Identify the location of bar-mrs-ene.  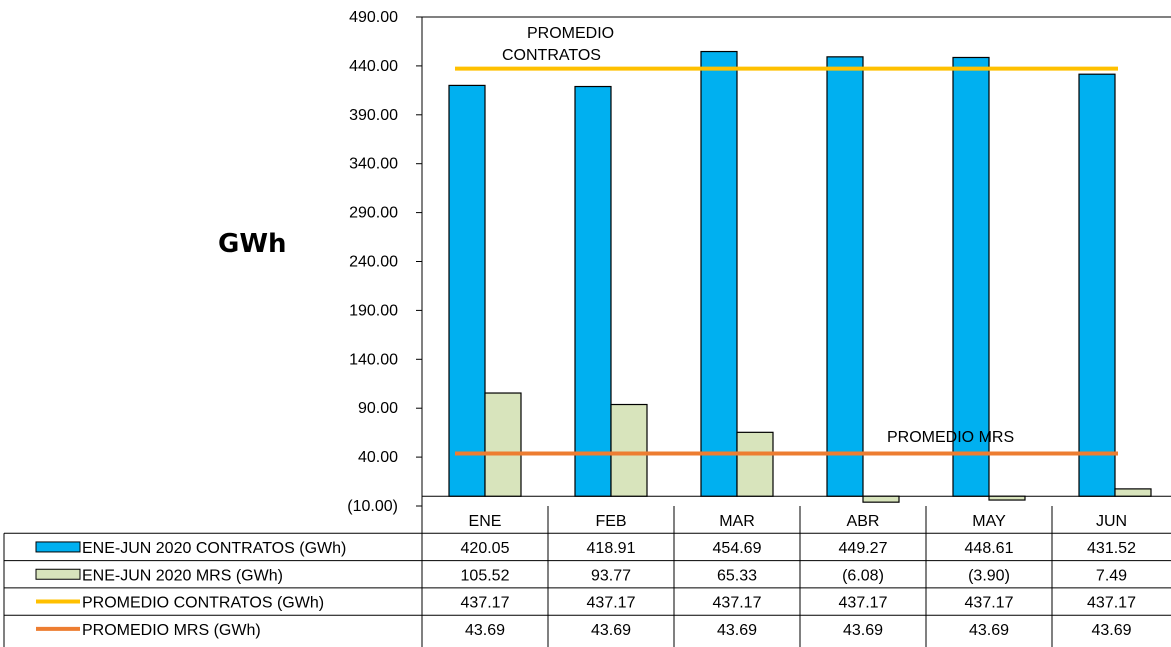
(503, 444).